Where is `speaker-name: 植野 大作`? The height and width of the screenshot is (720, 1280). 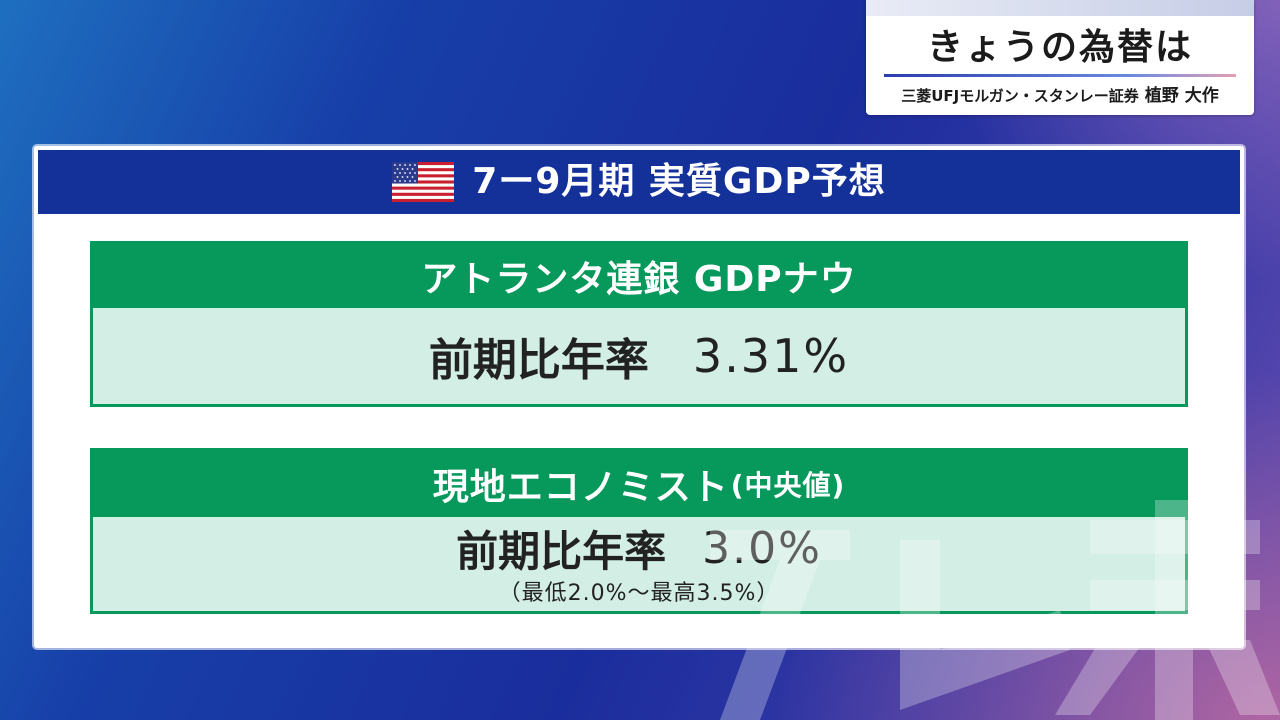
speaker-name: 植野 大作 is located at coordinates (1181, 96).